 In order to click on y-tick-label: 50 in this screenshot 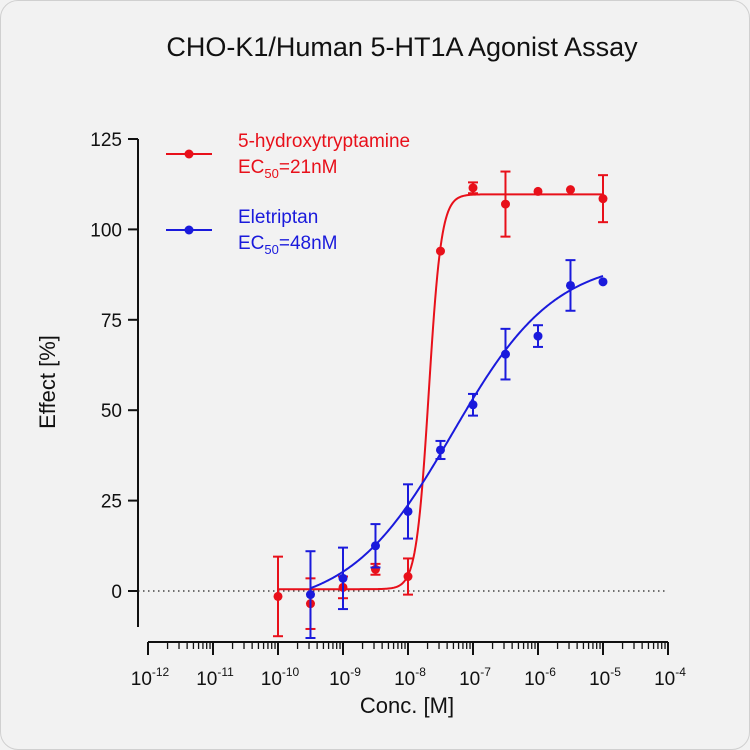, I will do `click(111, 411)`.